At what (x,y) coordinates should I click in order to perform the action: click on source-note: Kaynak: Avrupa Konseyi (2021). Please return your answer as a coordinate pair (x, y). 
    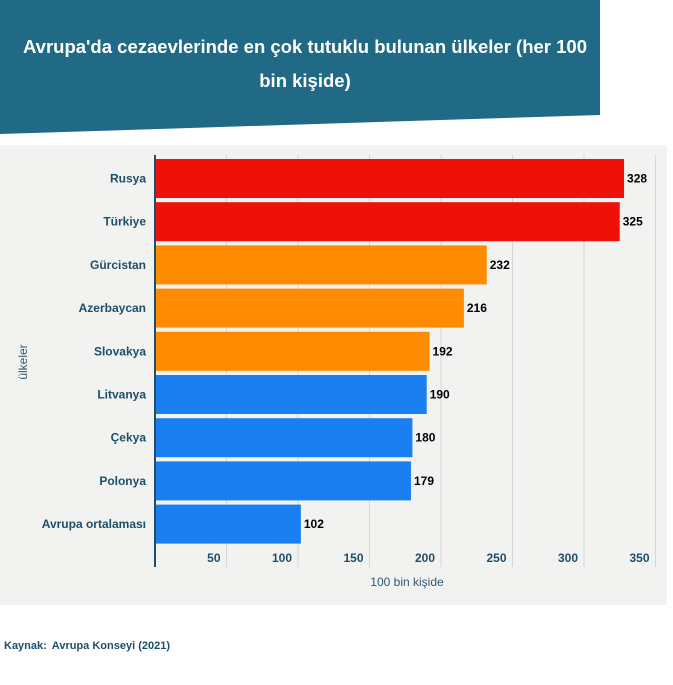
    Looking at the image, I should click on (87, 646).